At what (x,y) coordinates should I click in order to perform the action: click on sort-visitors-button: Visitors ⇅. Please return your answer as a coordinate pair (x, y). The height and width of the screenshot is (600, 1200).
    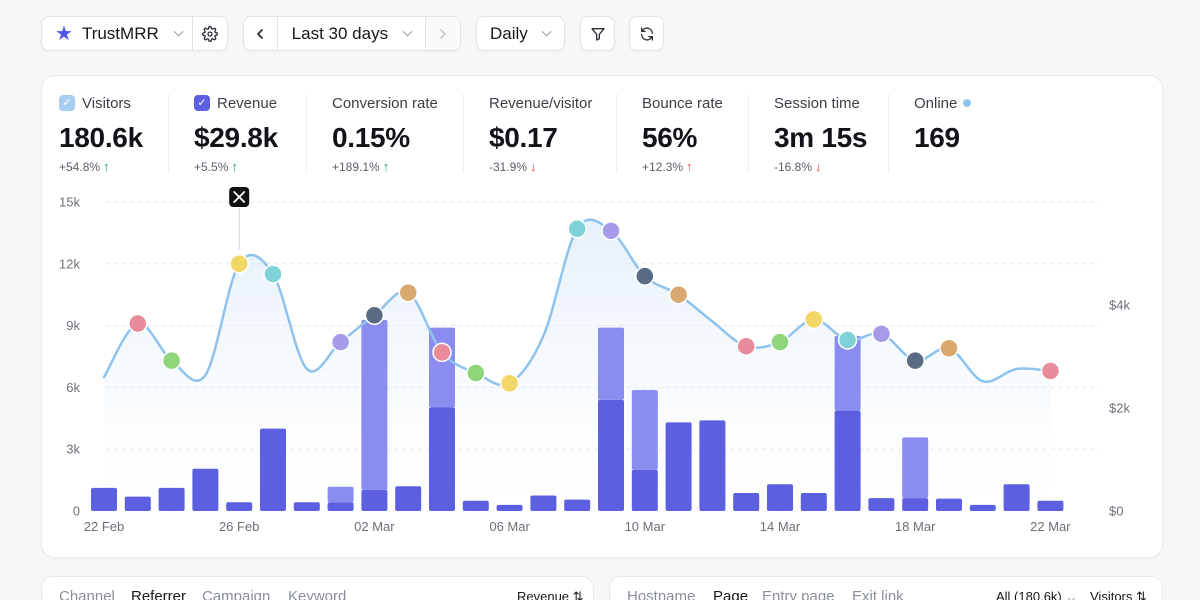
    Looking at the image, I should click on (1118, 594).